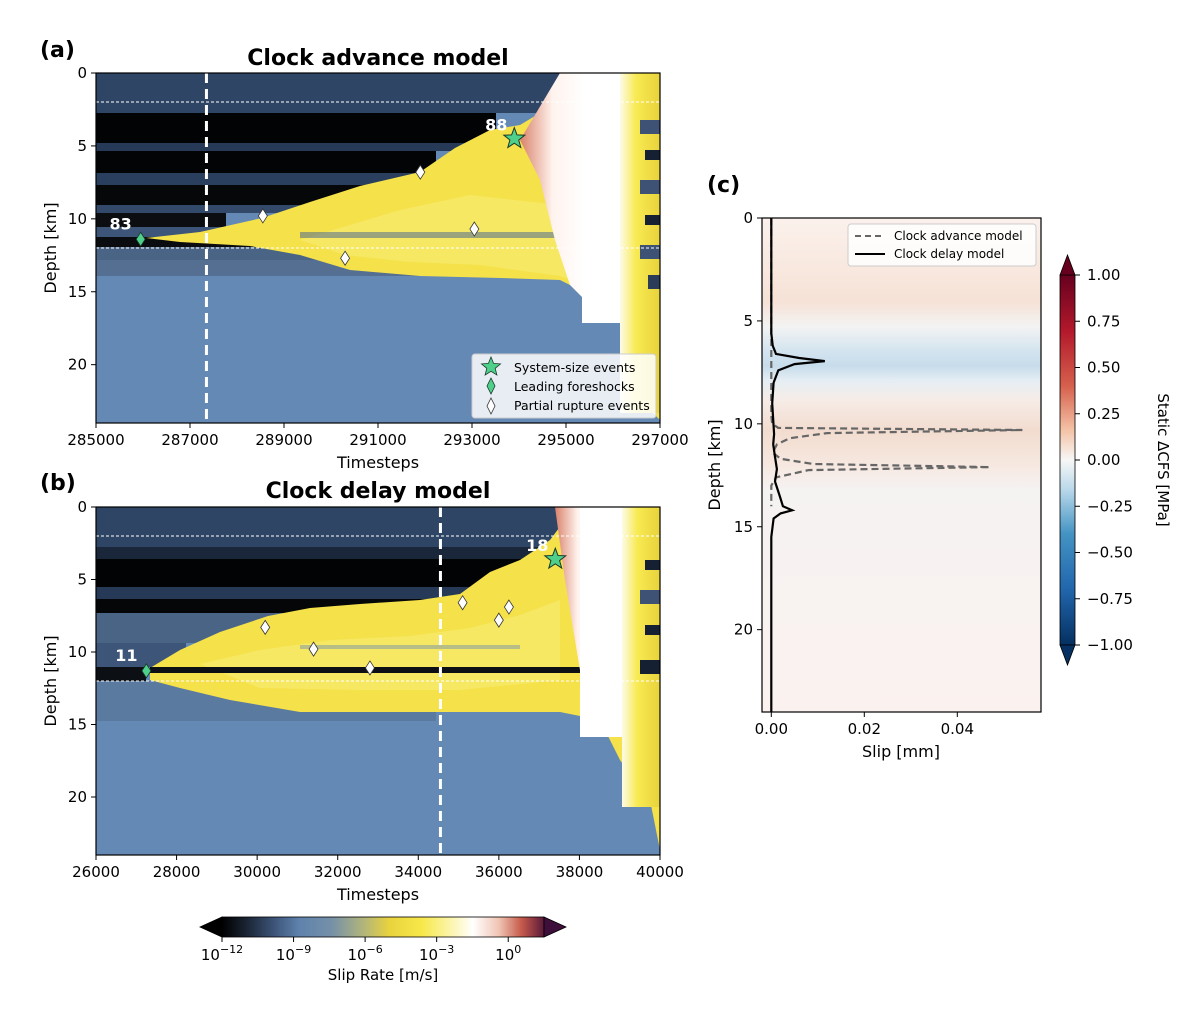 This screenshot has height=1012, width=1200. What do you see at coordinates (126, 655) in the screenshot?
I see `event-number-label: 11` at bounding box center [126, 655].